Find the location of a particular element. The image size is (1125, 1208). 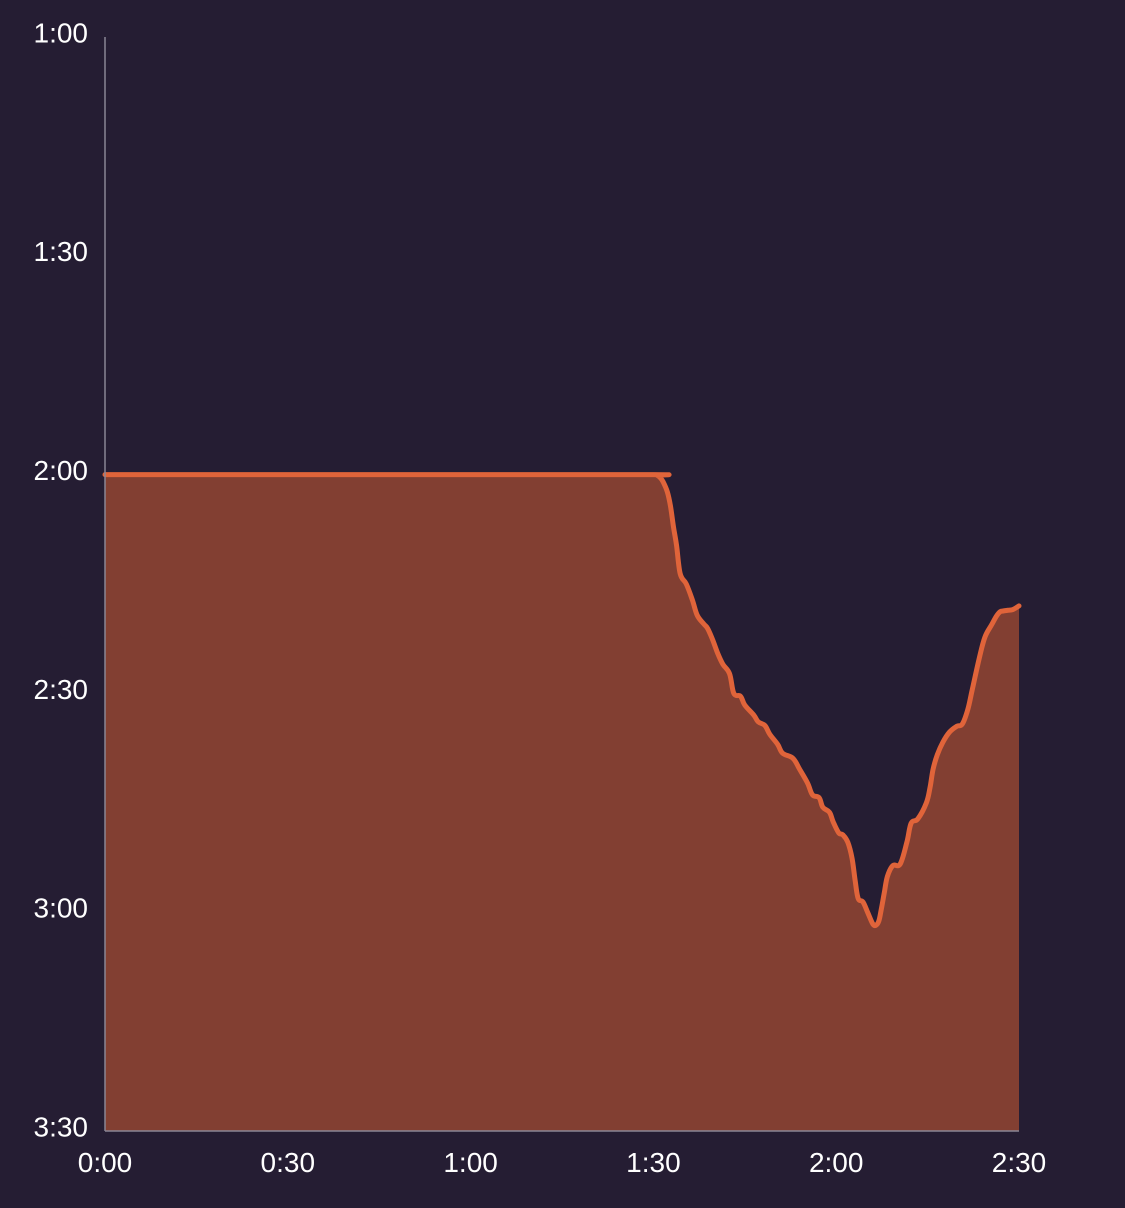

y-tick-label: 2:30 is located at coordinates (61, 689).